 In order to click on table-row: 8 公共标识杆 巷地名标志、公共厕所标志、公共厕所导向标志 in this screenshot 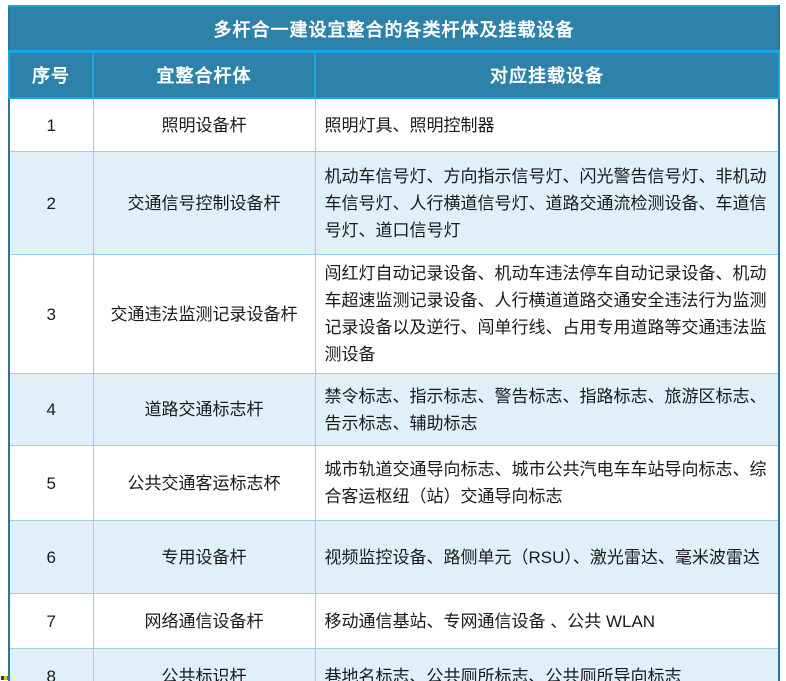, I will do `click(394, 664)`.